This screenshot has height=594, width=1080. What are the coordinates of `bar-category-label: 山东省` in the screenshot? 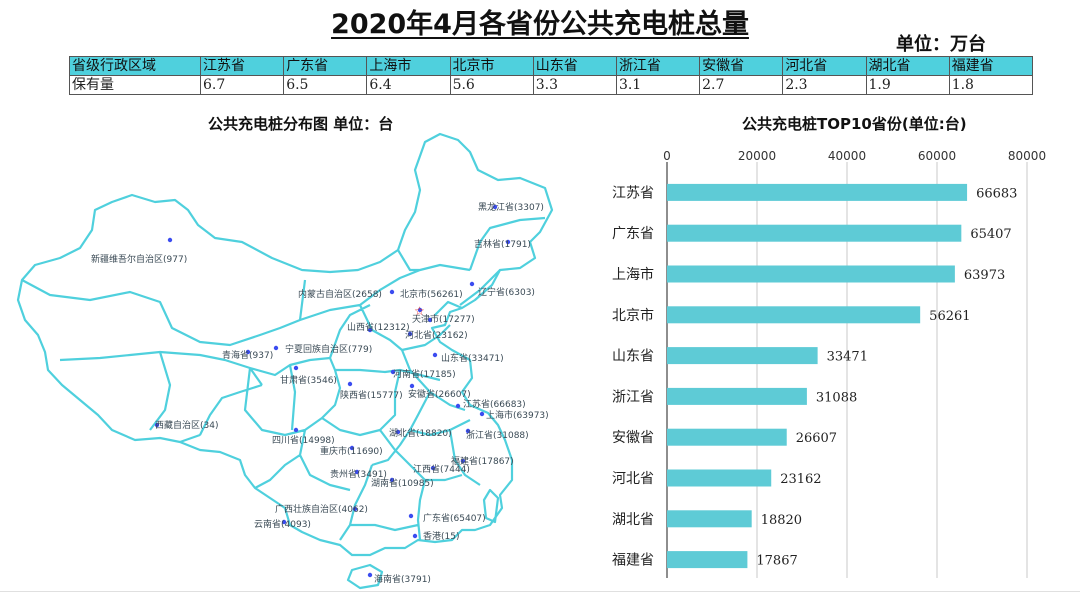 It's located at (633, 357).